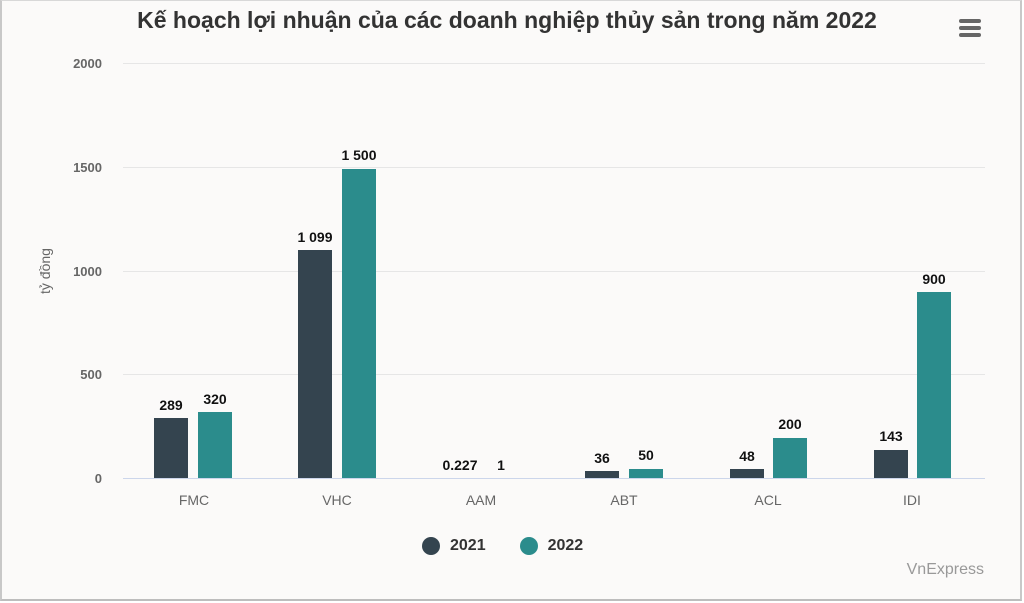 This screenshot has height=603, width=1024. What do you see at coordinates (747, 456) in the screenshot?
I see `data-label: 48` at bounding box center [747, 456].